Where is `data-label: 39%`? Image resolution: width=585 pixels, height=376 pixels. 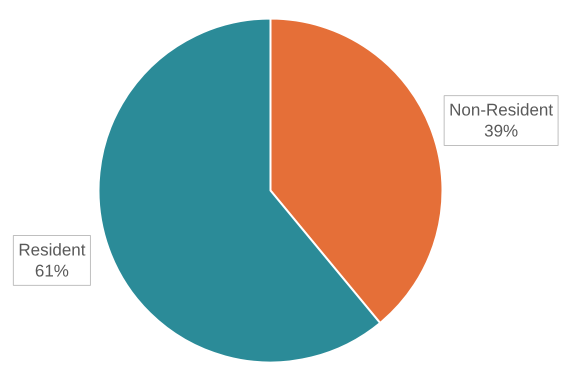 data-label: 39% is located at coordinates (501, 131).